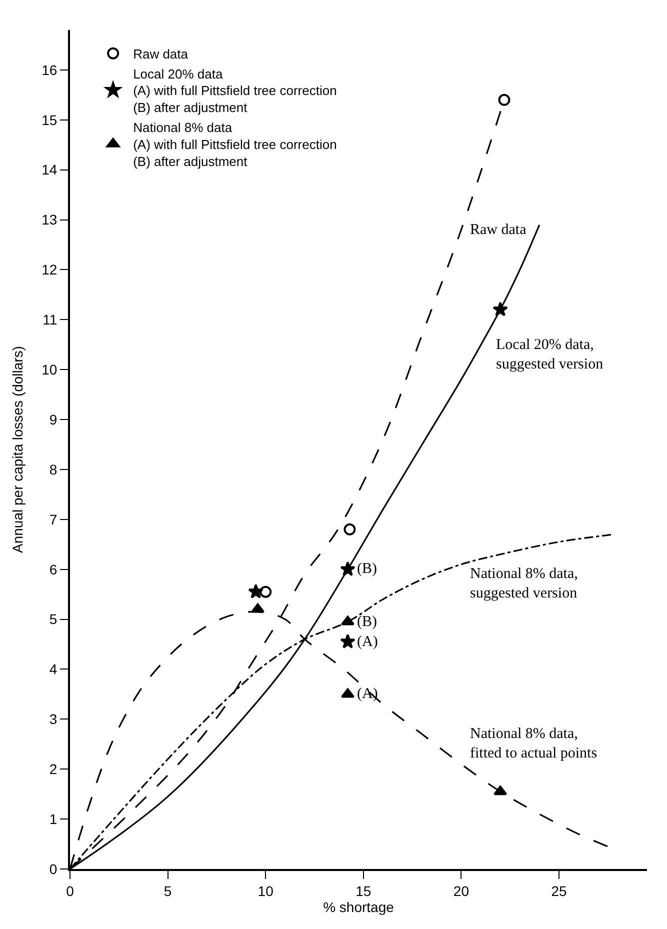  What do you see at coordinates (50, 320) in the screenshot?
I see `y-tick-label: 11` at bounding box center [50, 320].